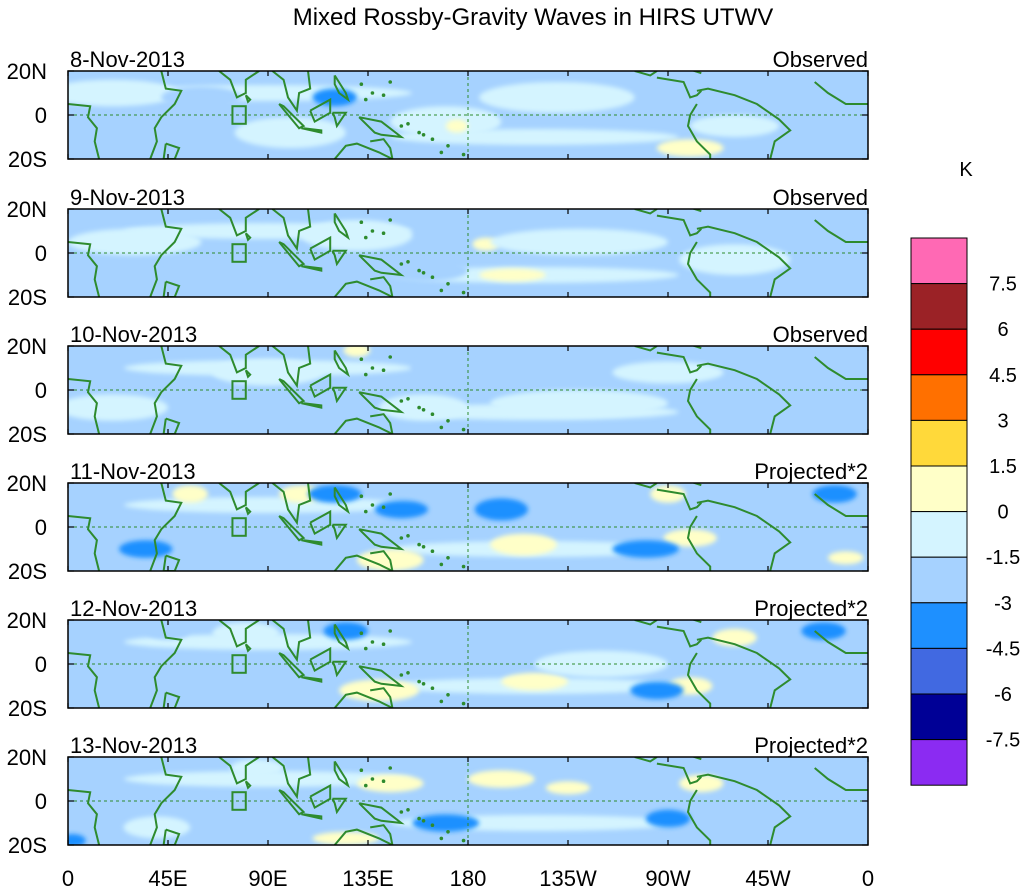 Image resolution: width=1024 pixels, height=890 pixels. Describe the element at coordinates (491, 528) in the screenshot. I see `anomaly-field` at that location.